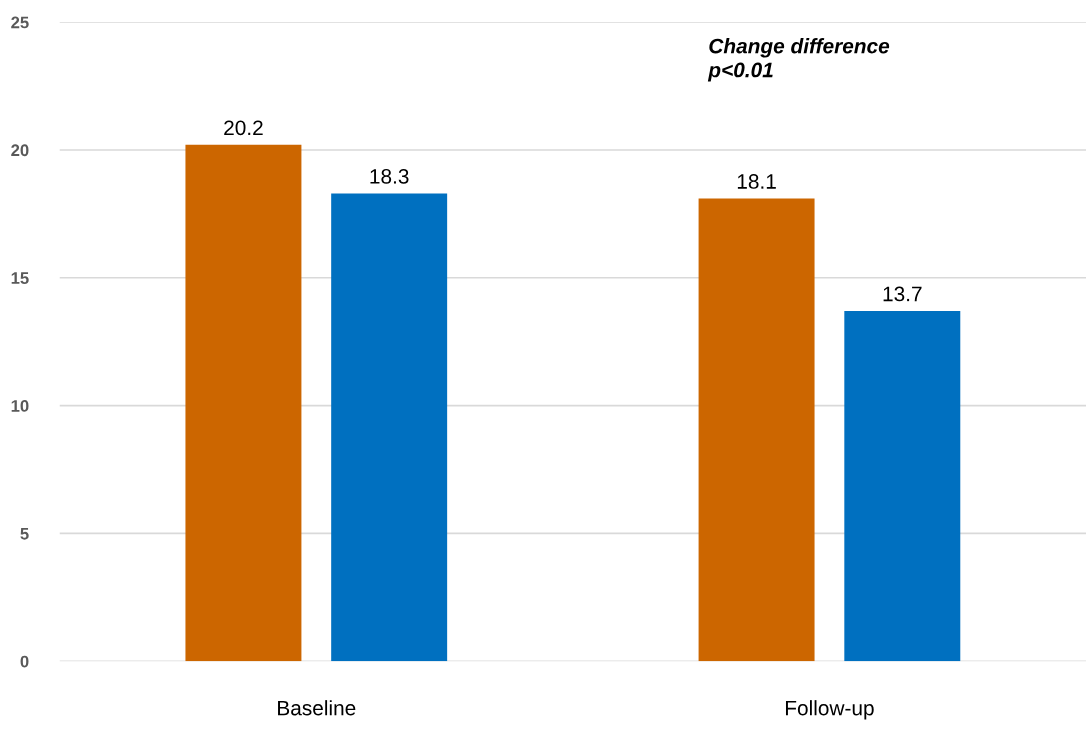 The image size is (1086, 738). I want to click on y-tick-label: 0, so click(24, 661).